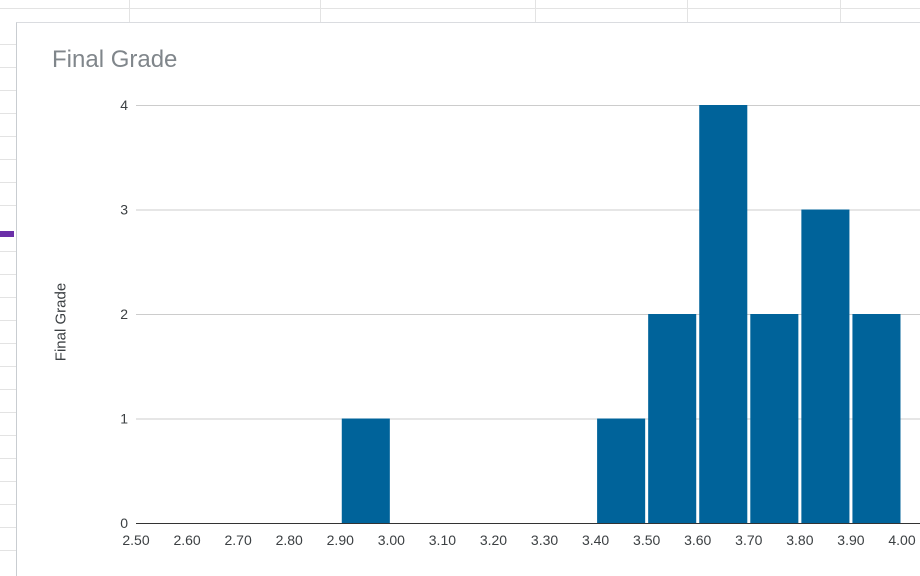  Describe the element at coordinates (799, 540) in the screenshot. I see `x-tick-label: 3.80` at that location.